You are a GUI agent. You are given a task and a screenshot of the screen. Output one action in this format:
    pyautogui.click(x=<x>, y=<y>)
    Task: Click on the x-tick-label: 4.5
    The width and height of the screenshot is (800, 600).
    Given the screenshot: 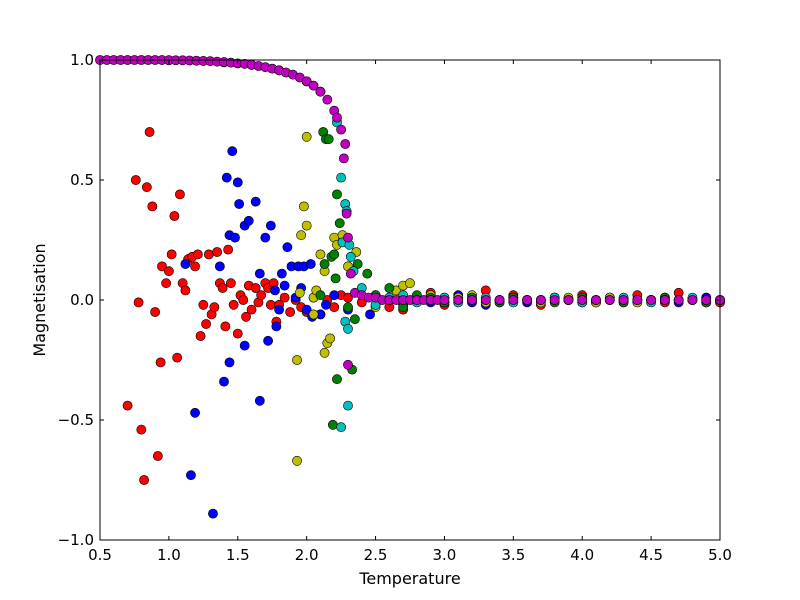 What is the action you would take?
    pyautogui.click(x=651, y=555)
    